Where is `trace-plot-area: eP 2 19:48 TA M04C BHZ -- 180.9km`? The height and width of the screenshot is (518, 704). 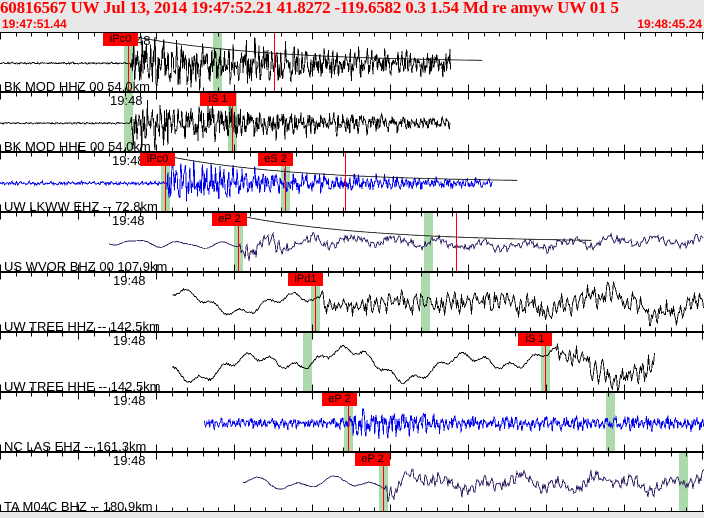 trace-plot-area: eP 2 19:48 TA M04C BHZ -- 180.9km is located at coordinates (352, 482).